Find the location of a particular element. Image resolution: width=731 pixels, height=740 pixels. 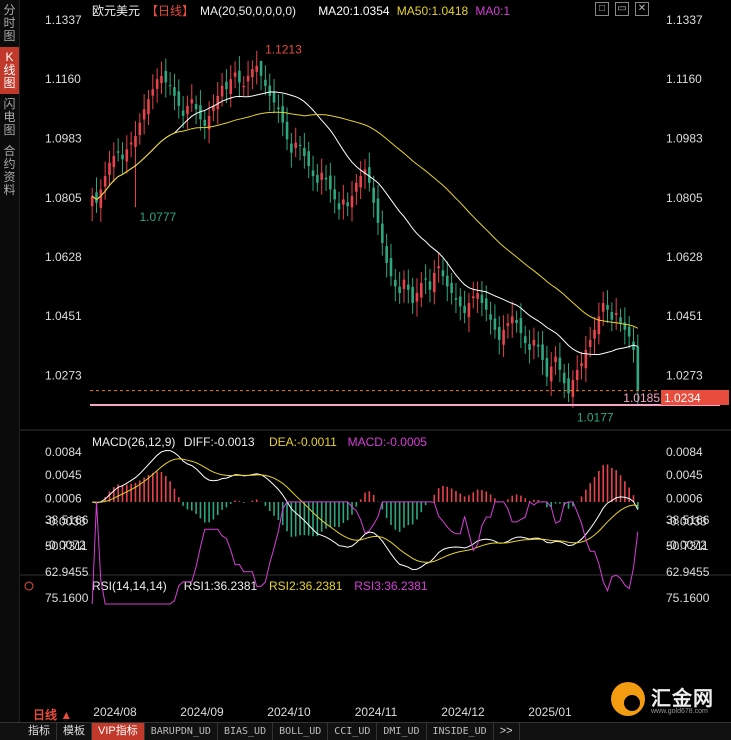

macd-axis-left-2: 0.0006 is located at coordinates (63, 498).